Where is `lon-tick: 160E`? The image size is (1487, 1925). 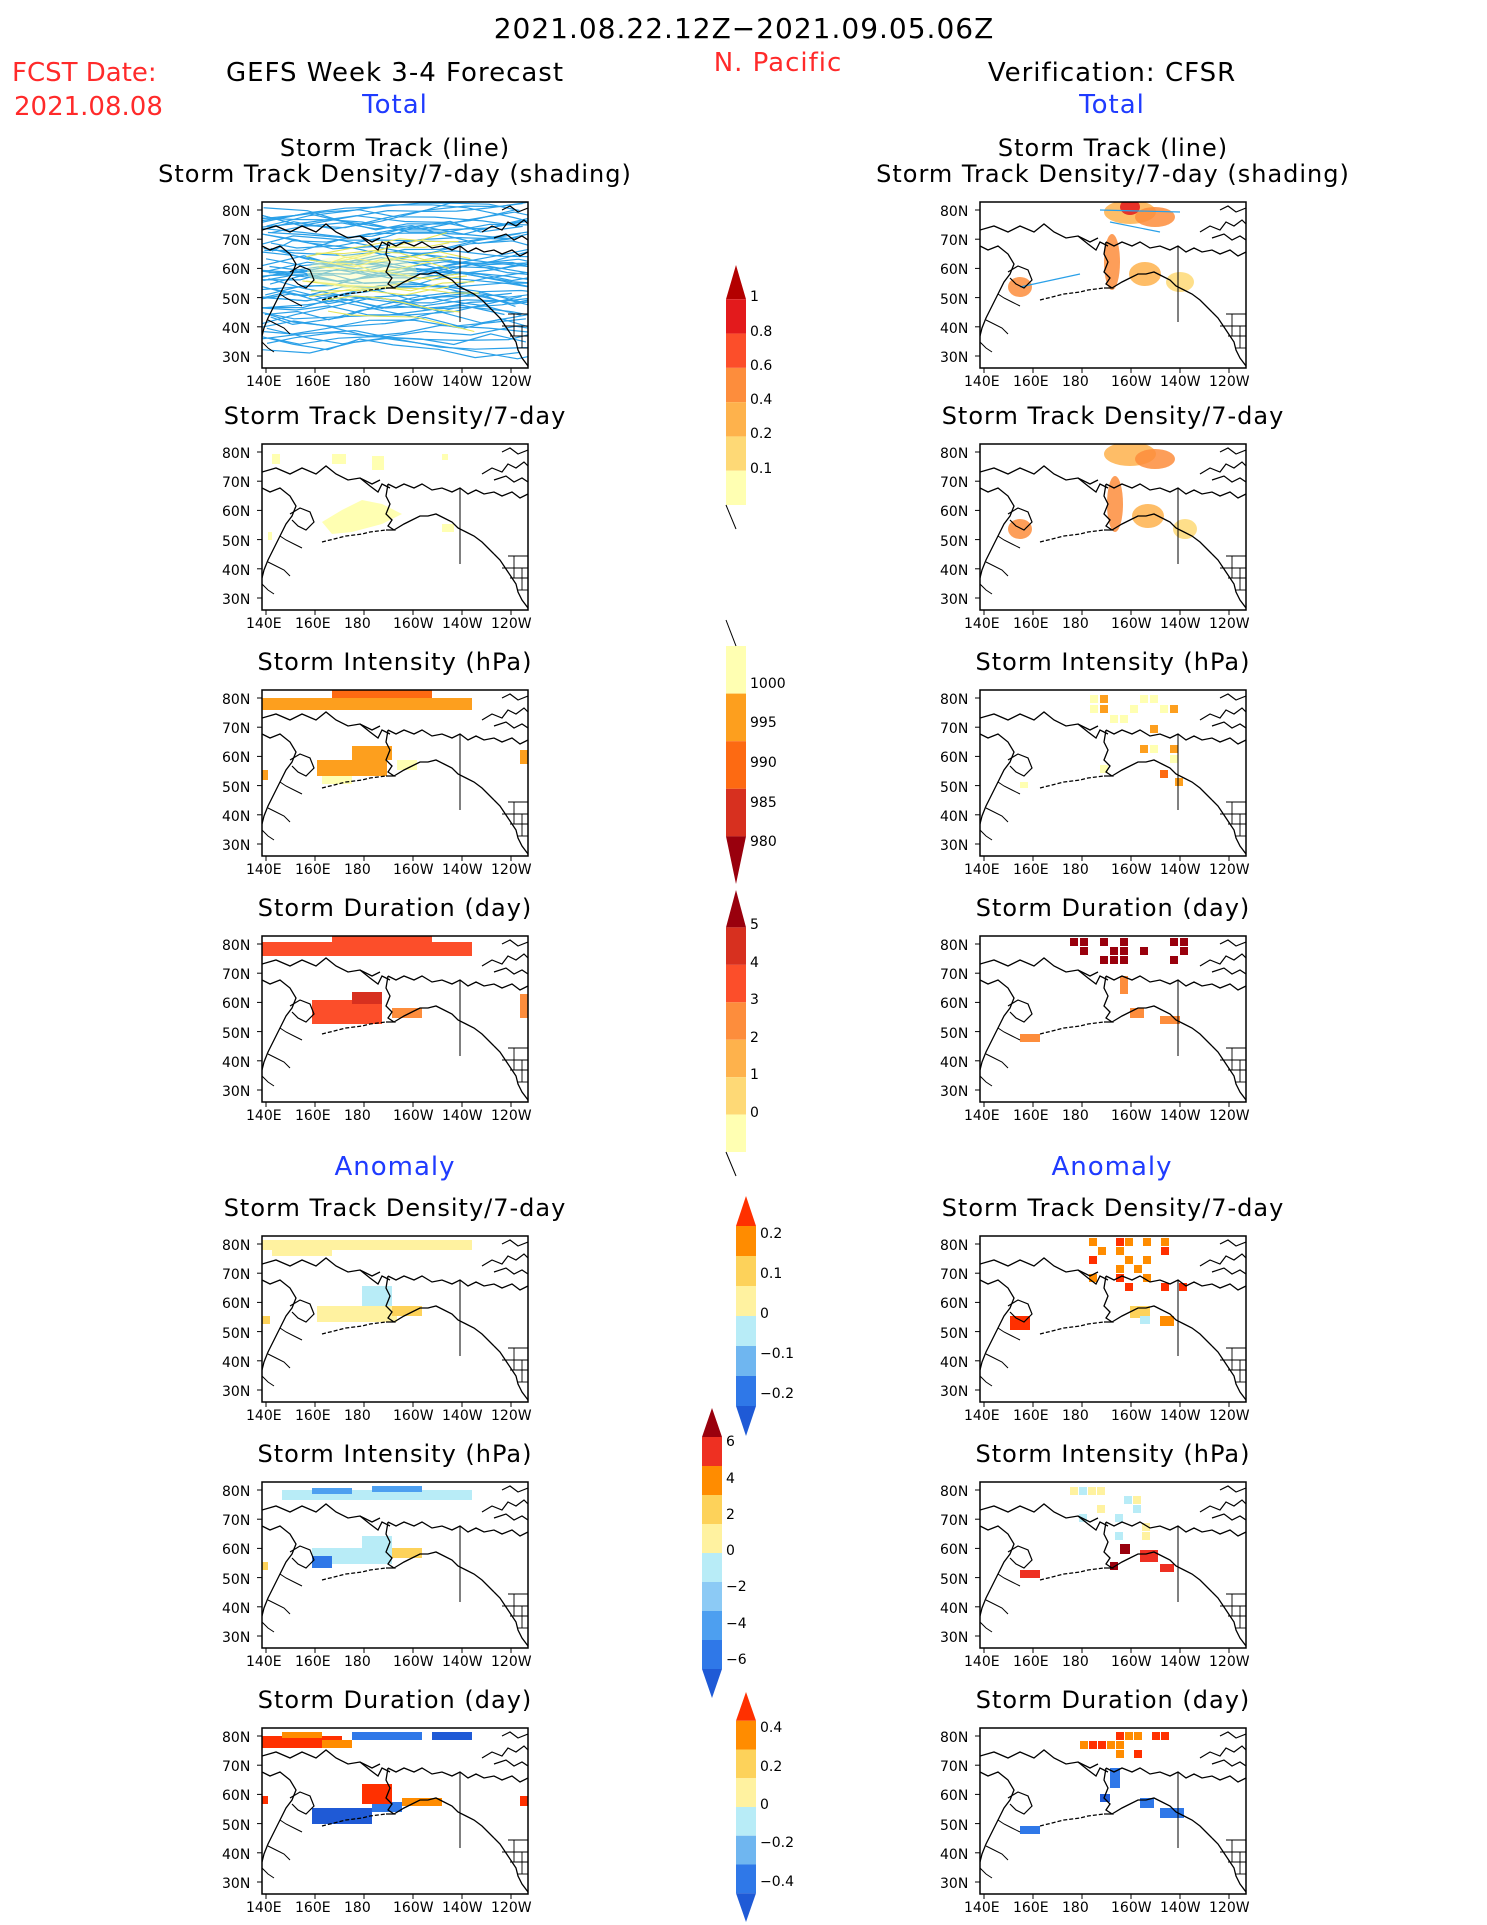 lon-tick: 160E is located at coordinates (1031, 624).